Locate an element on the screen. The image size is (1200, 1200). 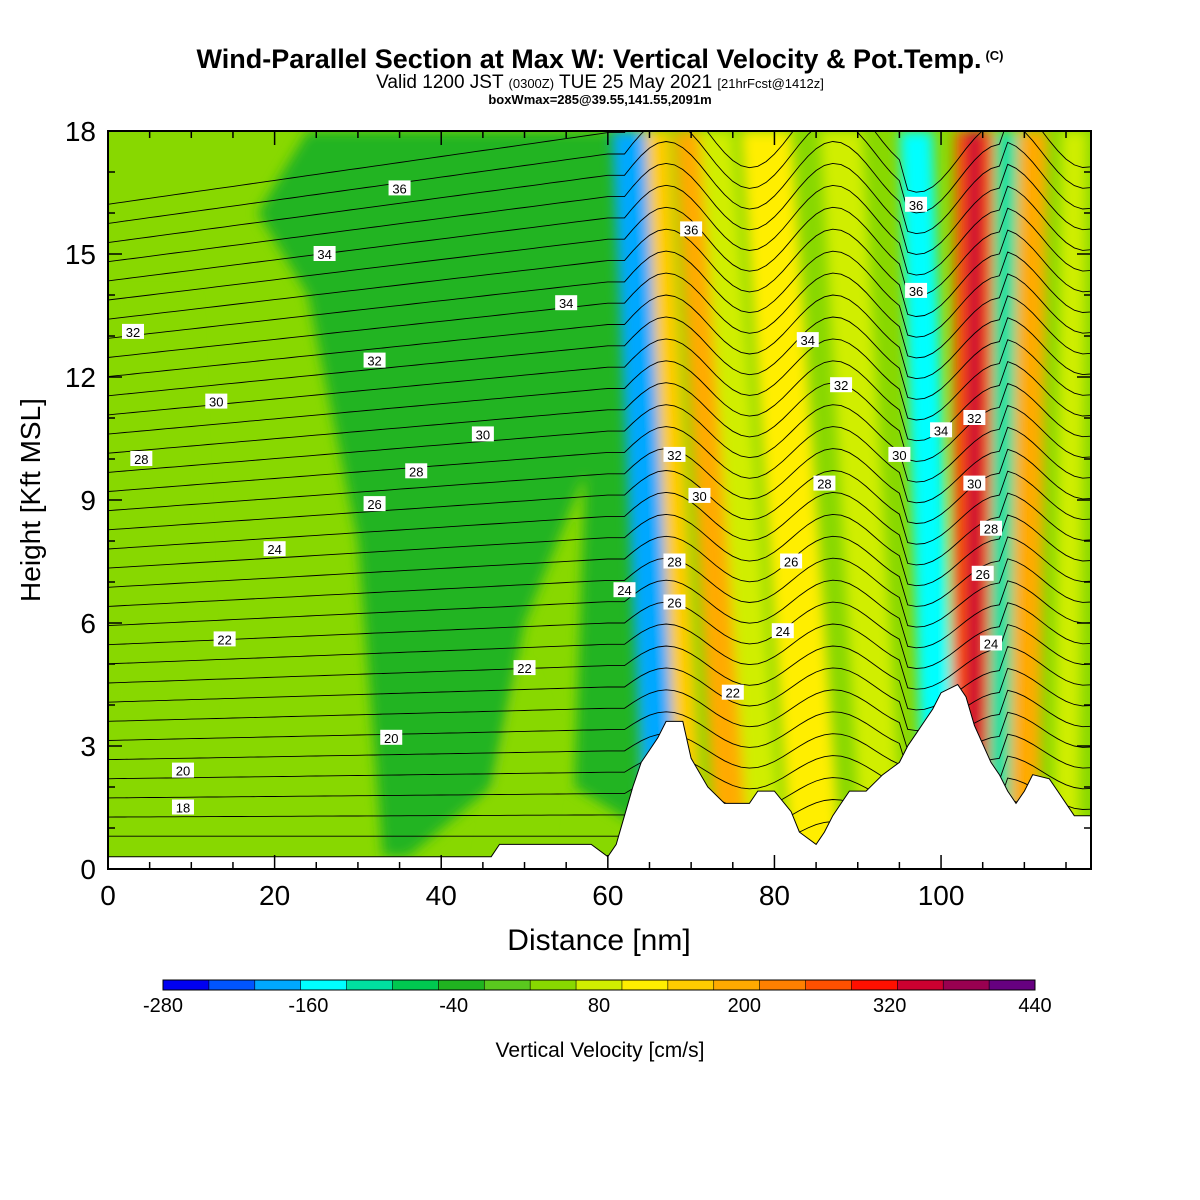
colorbar-tick-label: -40 is located at coordinates (453, 1006).